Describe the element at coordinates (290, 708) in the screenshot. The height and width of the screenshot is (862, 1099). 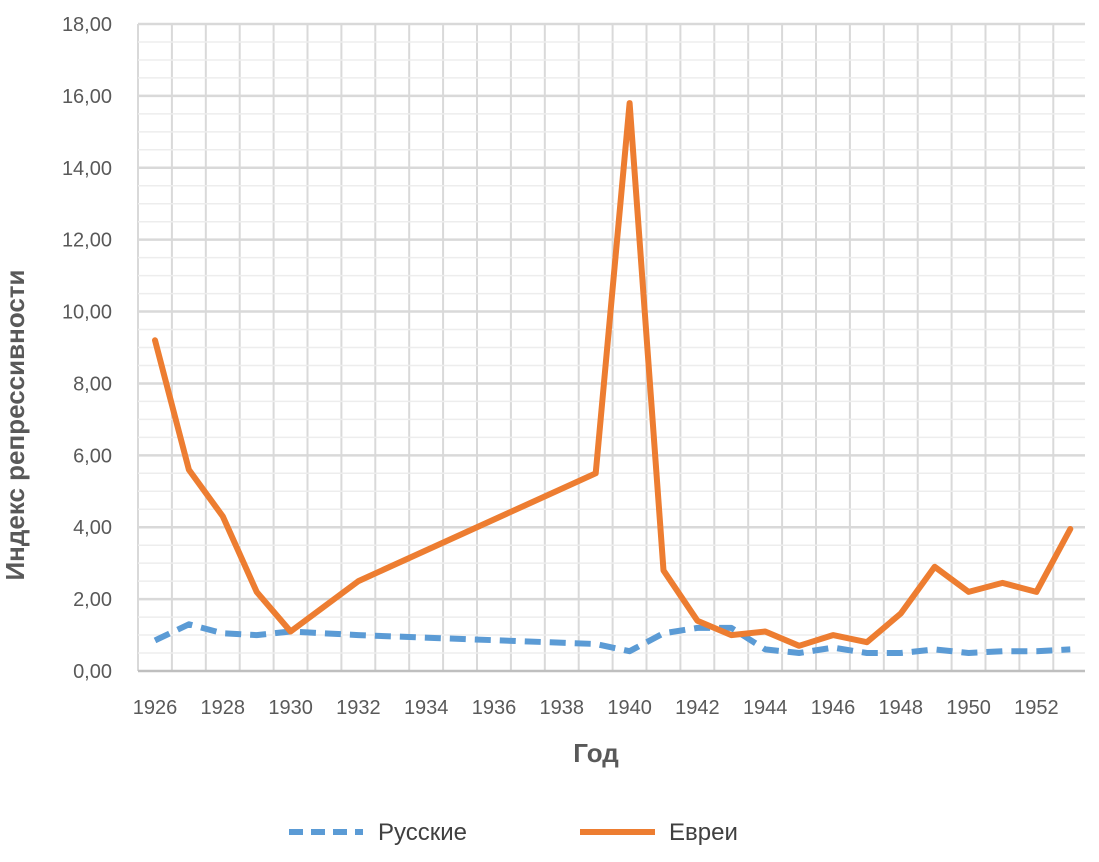
I see `x-tick-label: 1930` at that location.